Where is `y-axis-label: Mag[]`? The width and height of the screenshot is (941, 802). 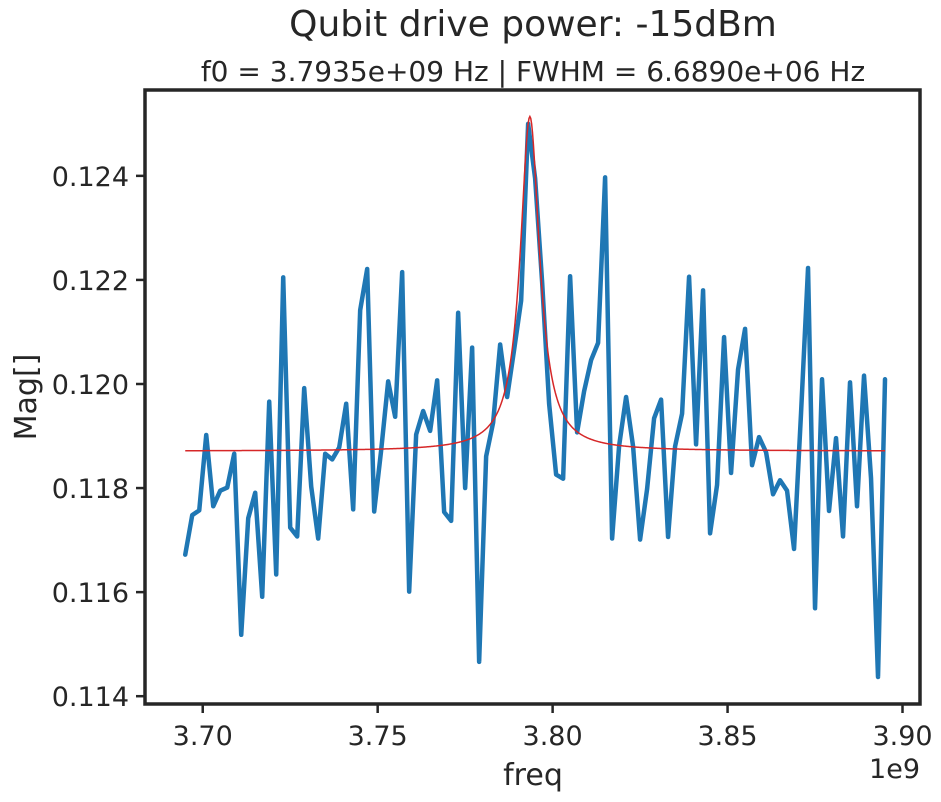
y-axis-label: Mag[] is located at coordinates (26, 397).